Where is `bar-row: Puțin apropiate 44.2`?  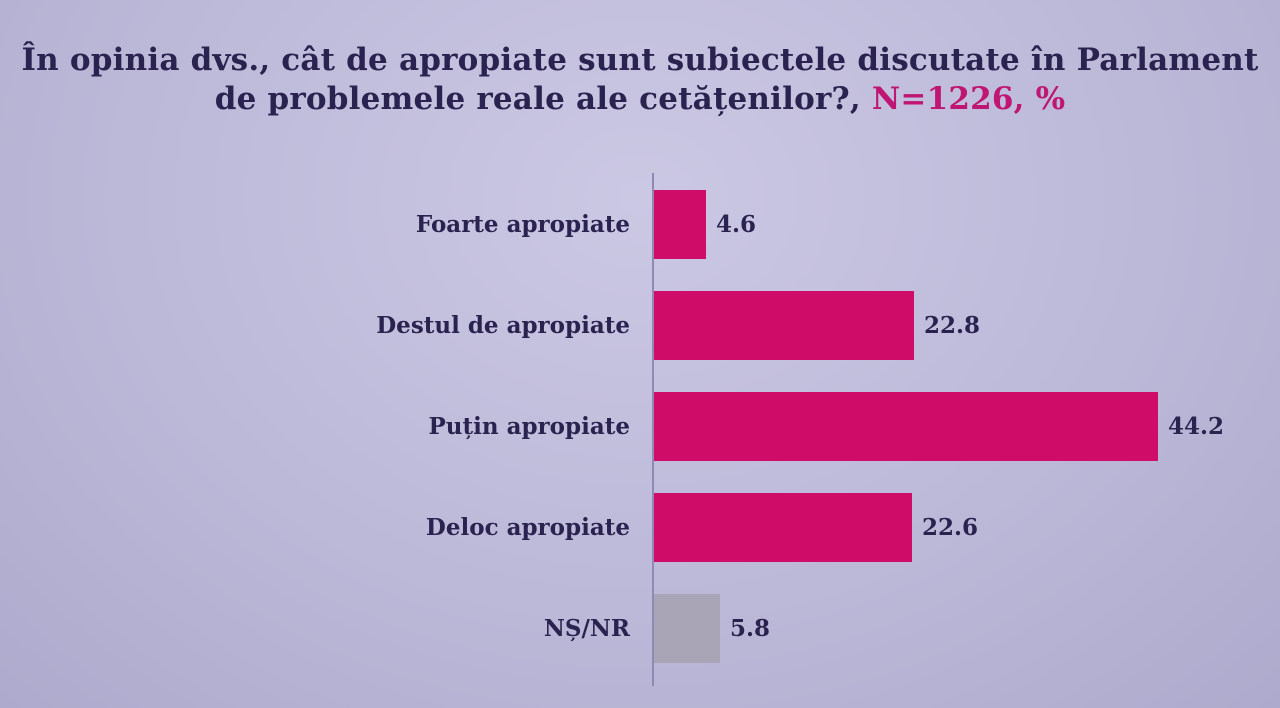 bar-row: Puțin apropiate 44.2 is located at coordinates (640, 426).